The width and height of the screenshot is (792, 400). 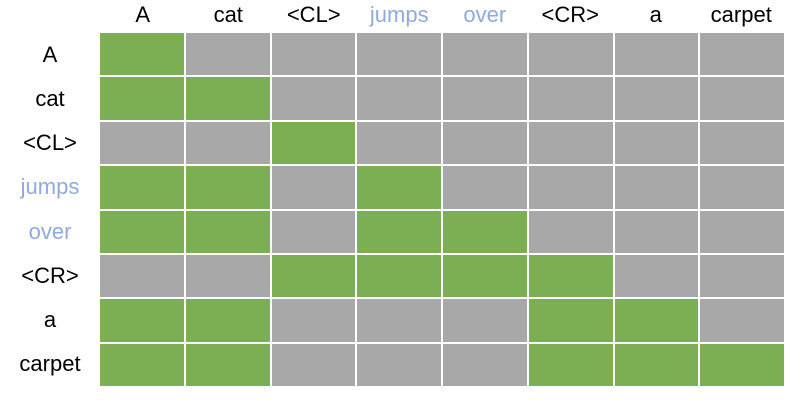 What do you see at coordinates (228, 14) in the screenshot?
I see `column-header-label: cat` at bounding box center [228, 14].